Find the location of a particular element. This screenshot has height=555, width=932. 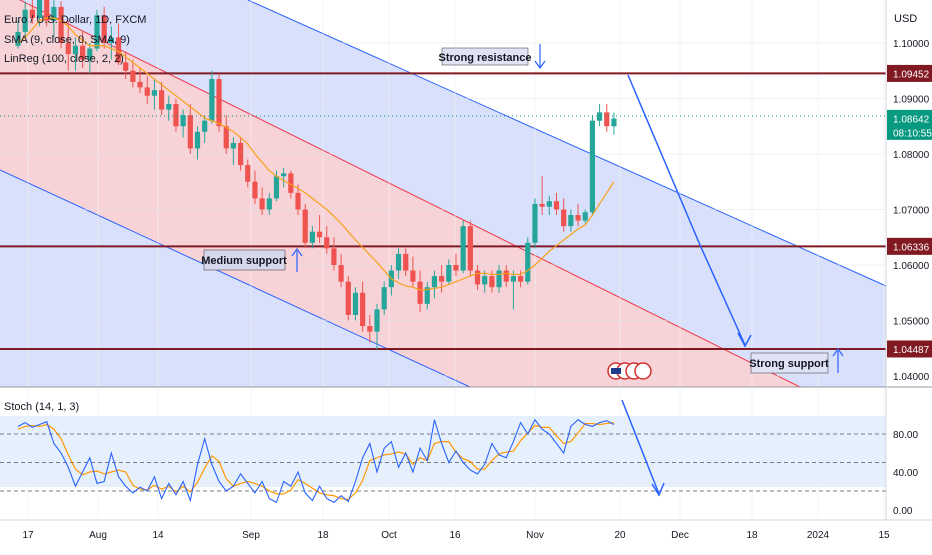

price-labels: 1.09452 1.08642 08:10:55 1.06336 1.04487 is located at coordinates (909, 211).